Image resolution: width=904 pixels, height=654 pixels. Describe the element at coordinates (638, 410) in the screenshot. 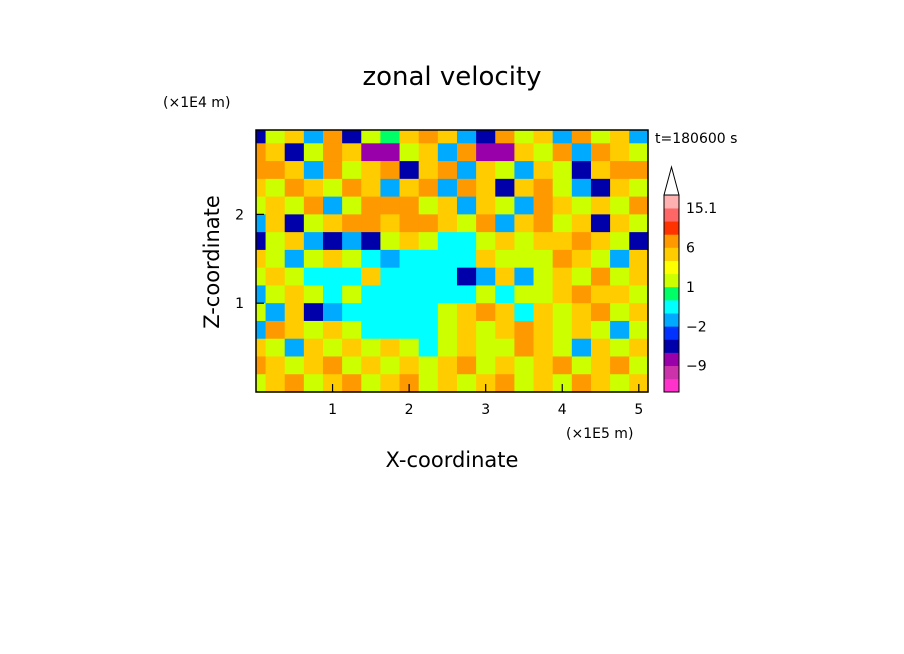

I see `x-tick-label: 5` at that location.